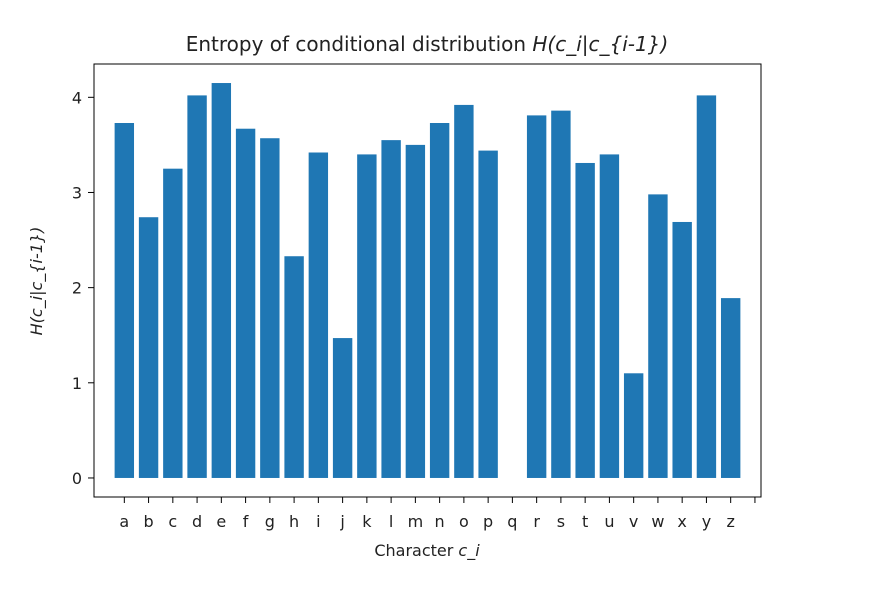 The image size is (876, 592). Describe the element at coordinates (536, 296) in the screenshot. I see `bar-r` at that location.